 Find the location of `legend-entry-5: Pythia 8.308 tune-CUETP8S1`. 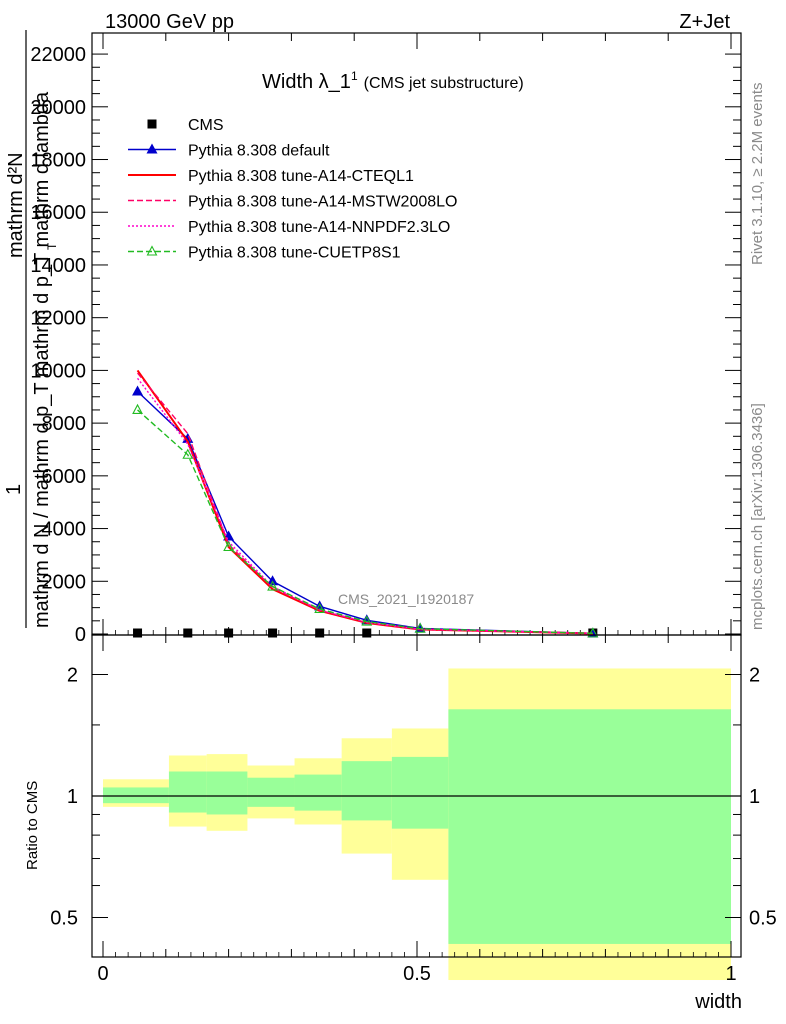

legend-entry-5: Pythia 8.308 tune-CUETP8S1 is located at coordinates (264, 253).